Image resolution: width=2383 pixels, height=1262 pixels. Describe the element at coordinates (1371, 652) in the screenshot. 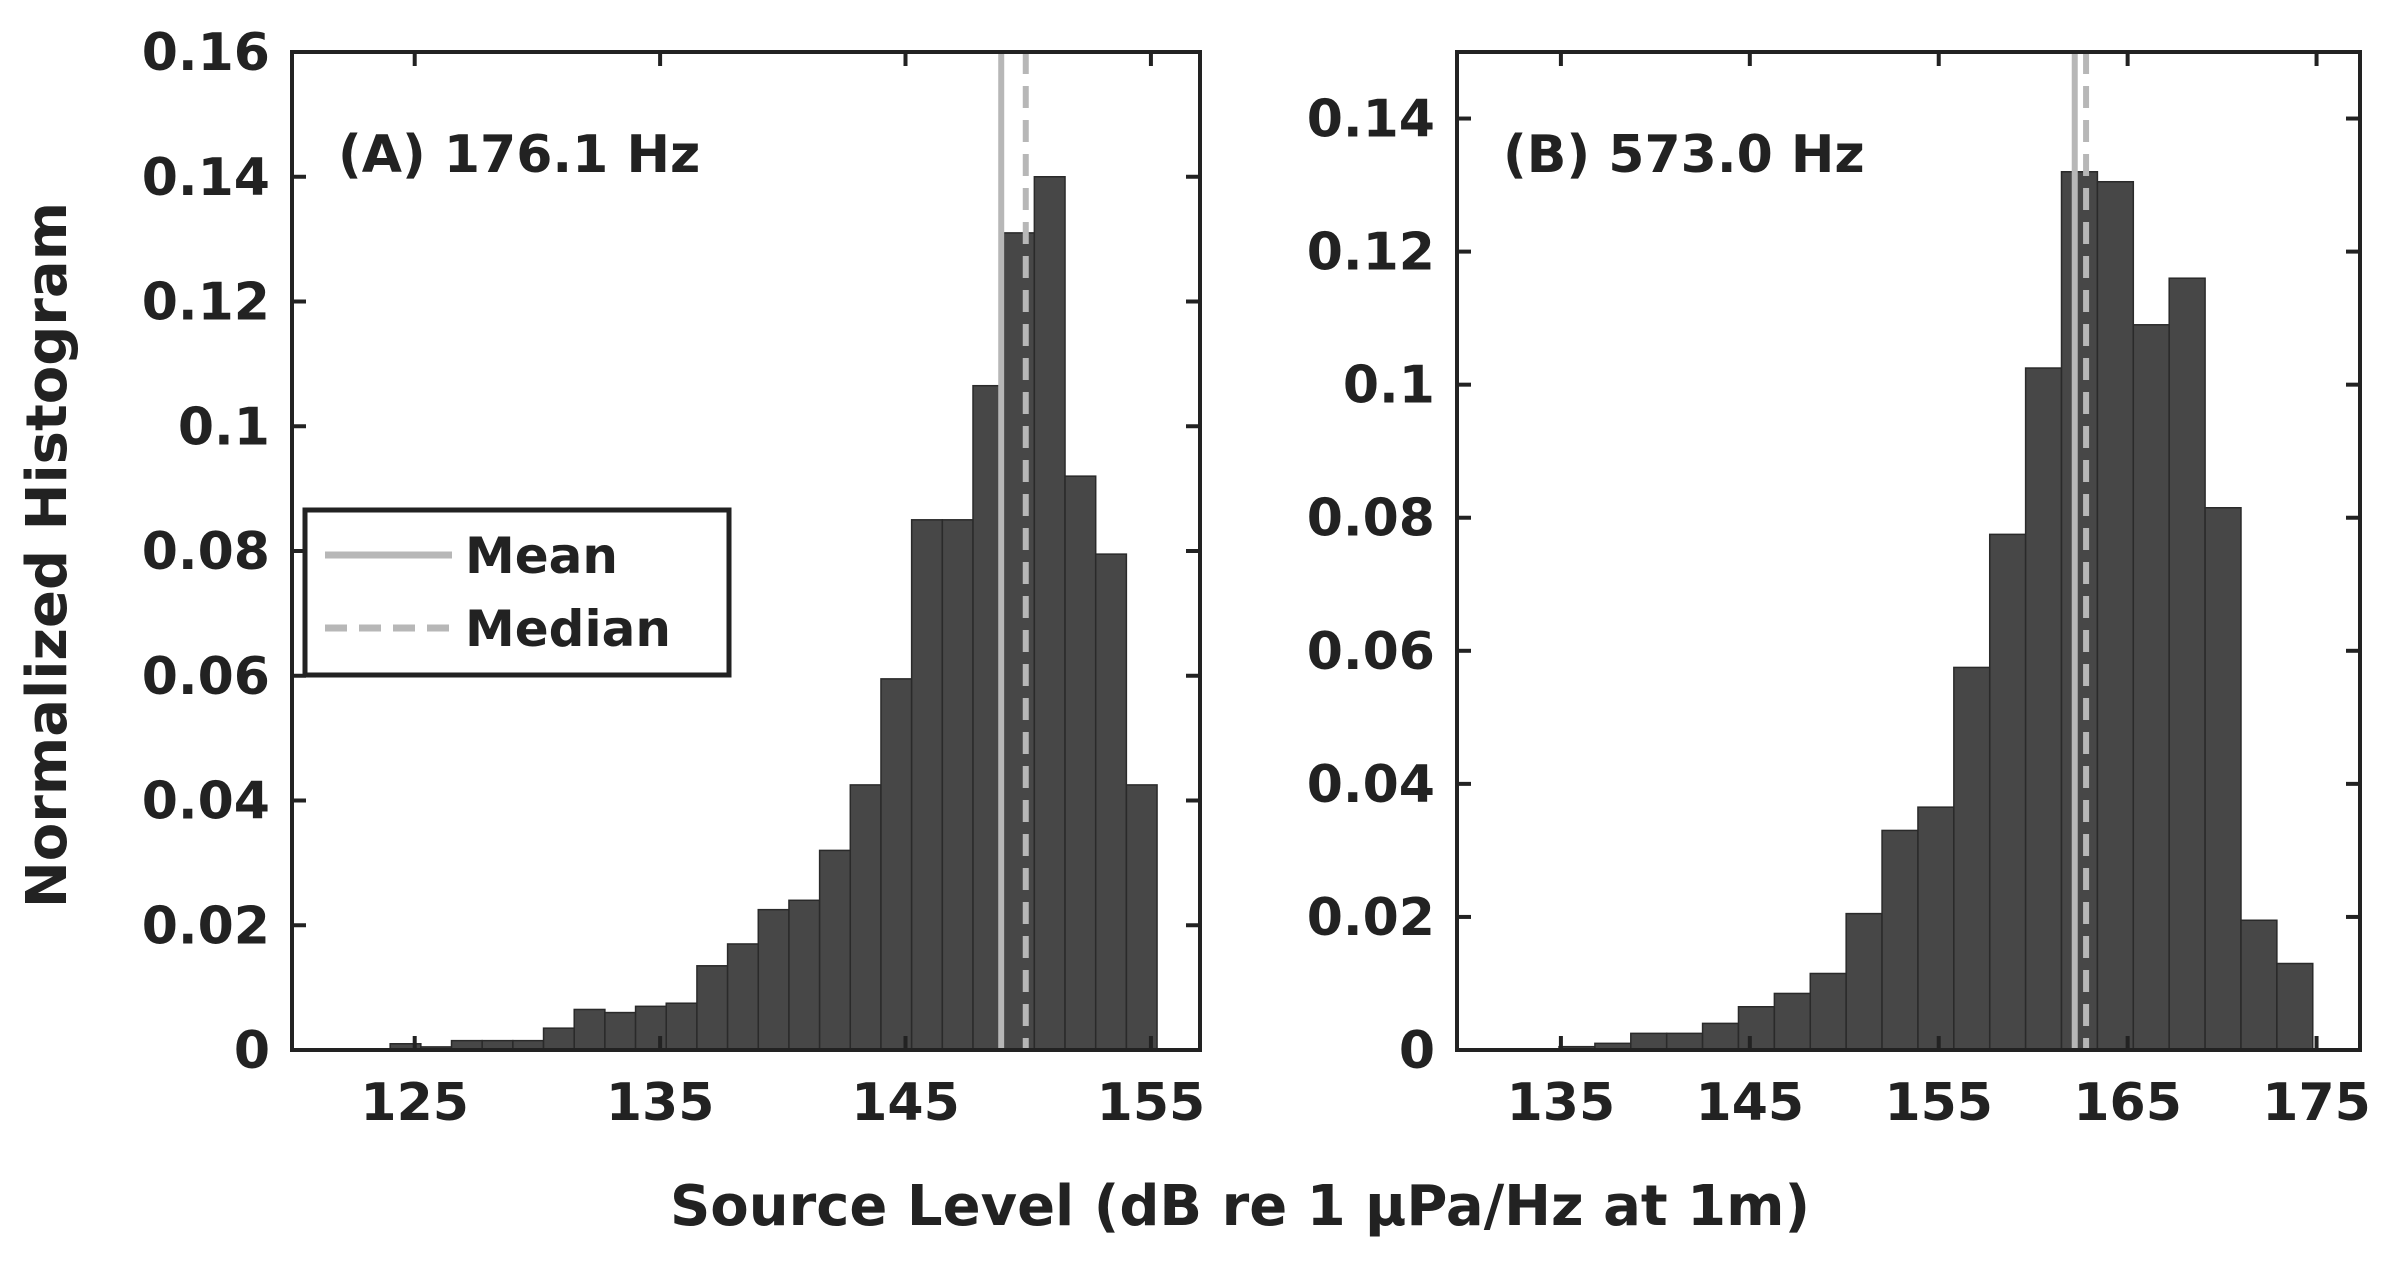

I see `panel-b-y-tick-label: 0.06` at that location.